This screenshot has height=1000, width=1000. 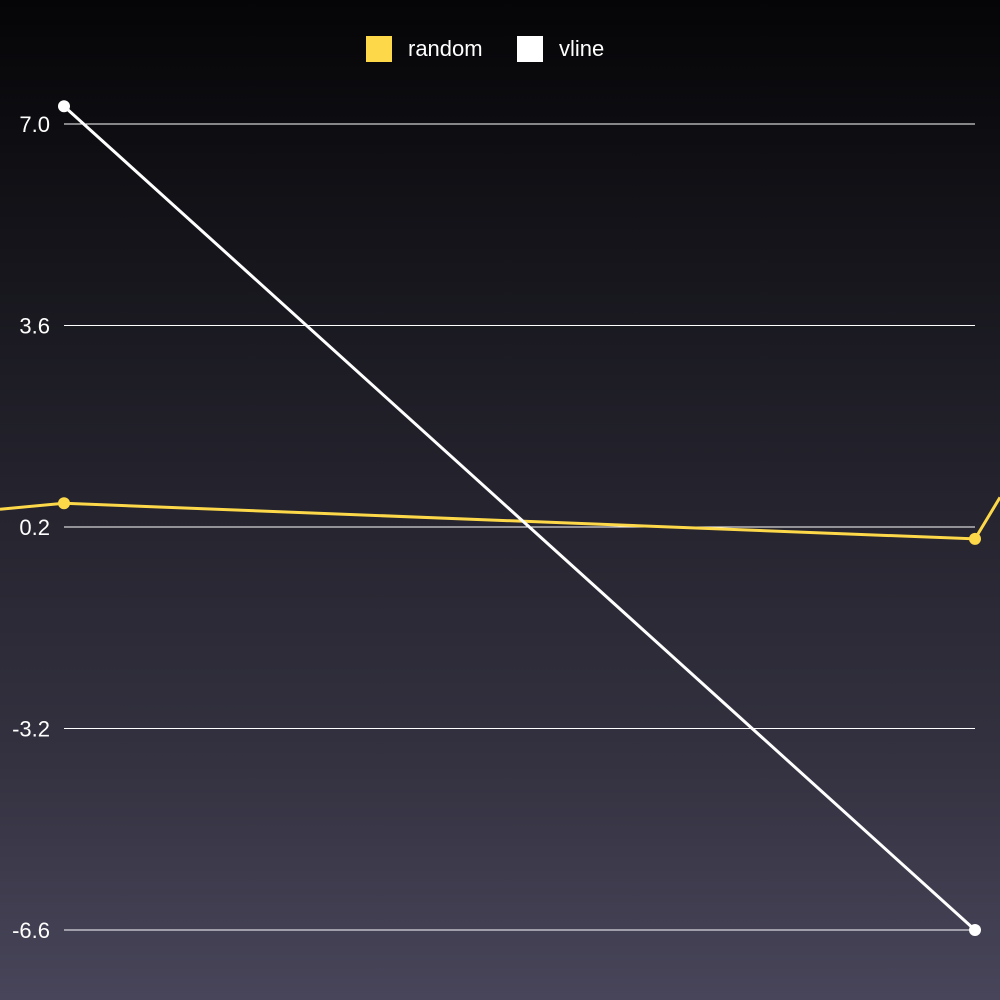 What do you see at coordinates (445, 48) in the screenshot?
I see `legend-label-random: random` at bounding box center [445, 48].